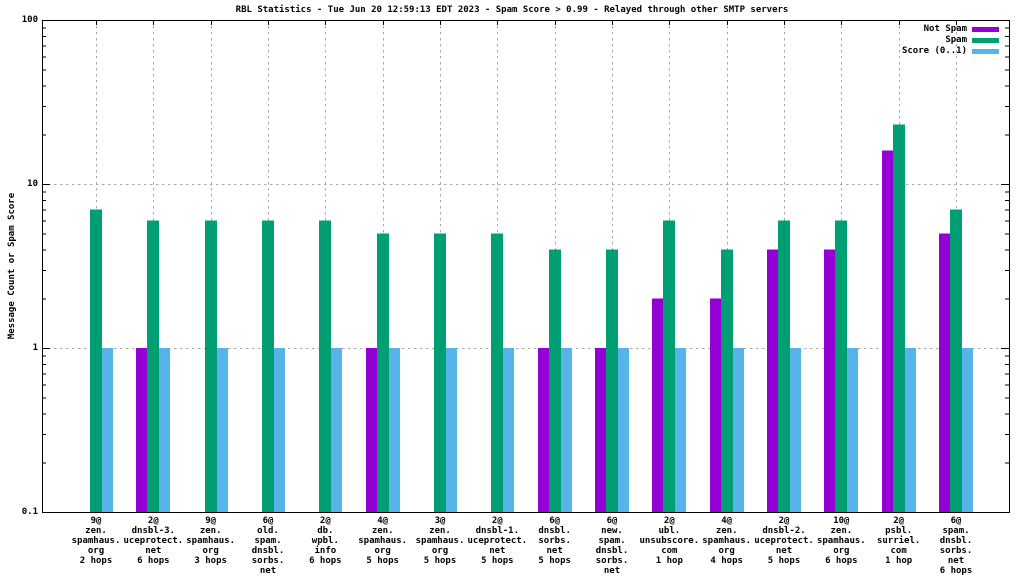 Image resolution: width=1024 pixels, height=576 pixels. I want to click on legend-label: Score (0..1), so click(934, 51).